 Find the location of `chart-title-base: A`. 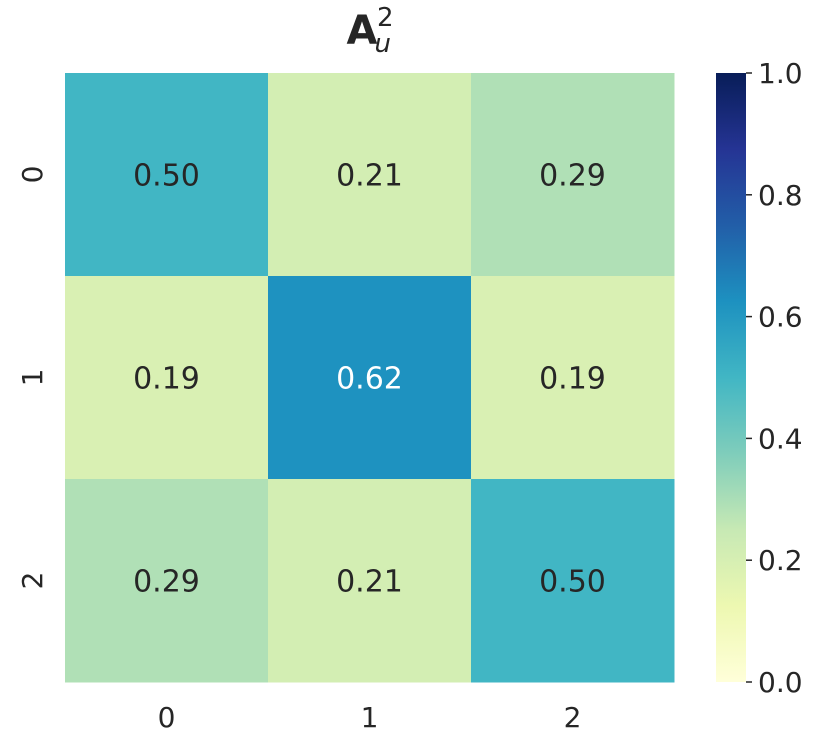

chart-title-base: A is located at coordinates (362, 31).